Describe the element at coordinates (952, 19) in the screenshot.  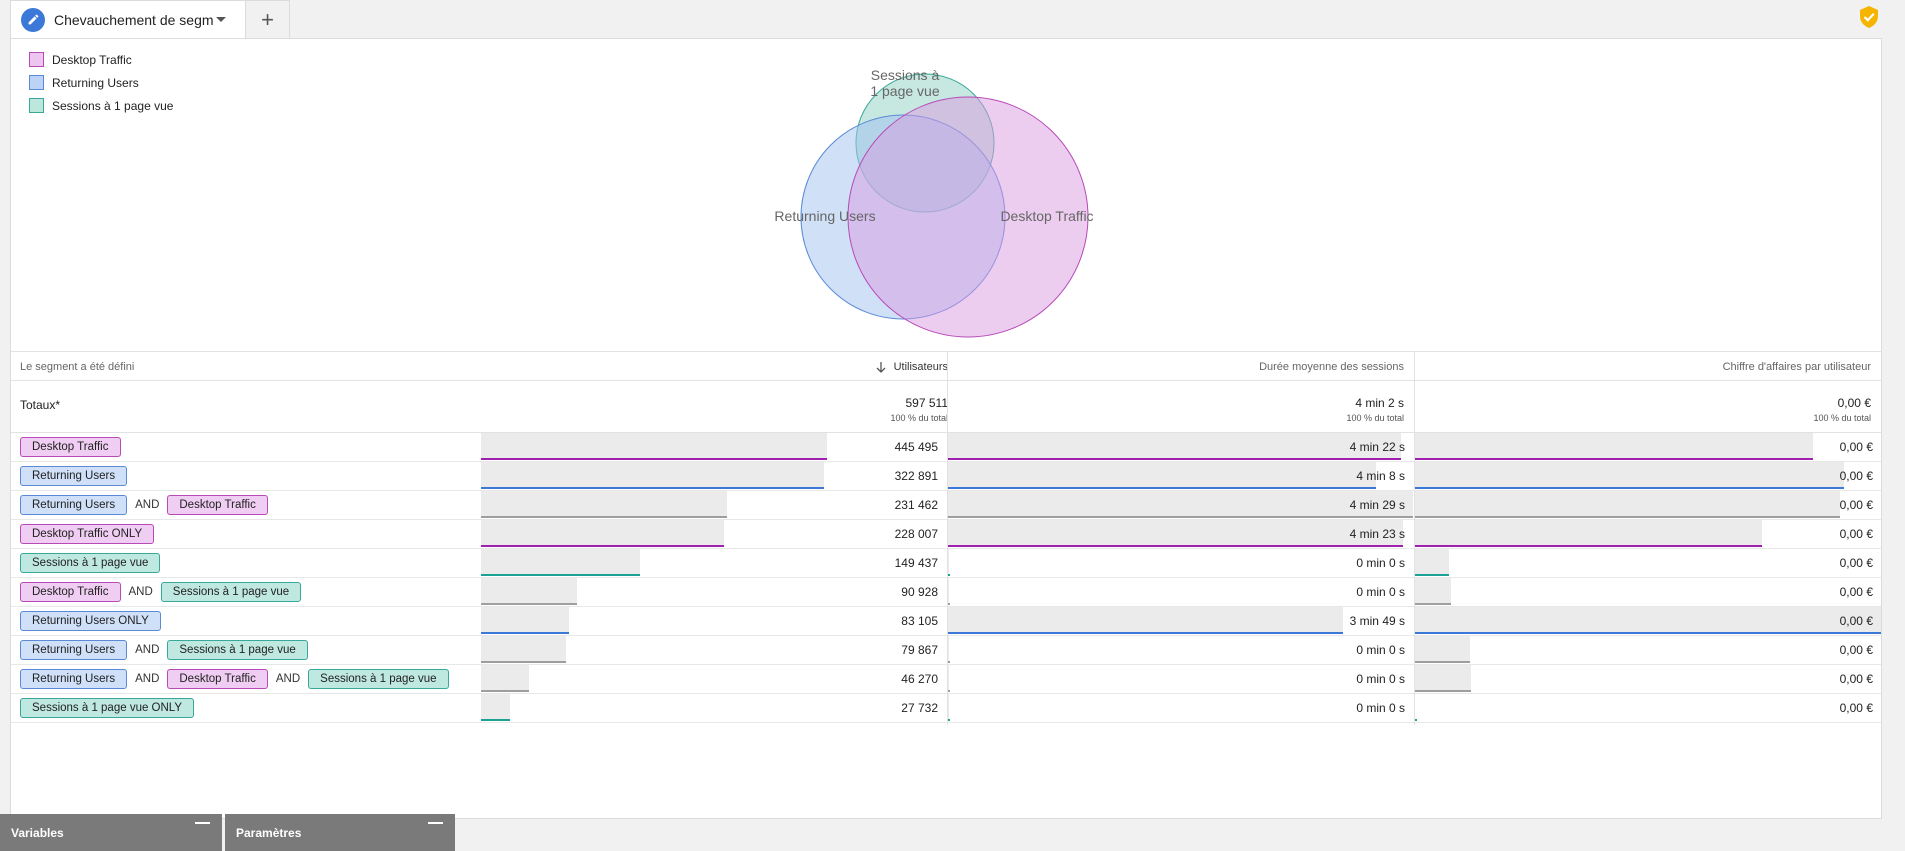
I see `tab-bar: Chevauchement de segments +` at that location.